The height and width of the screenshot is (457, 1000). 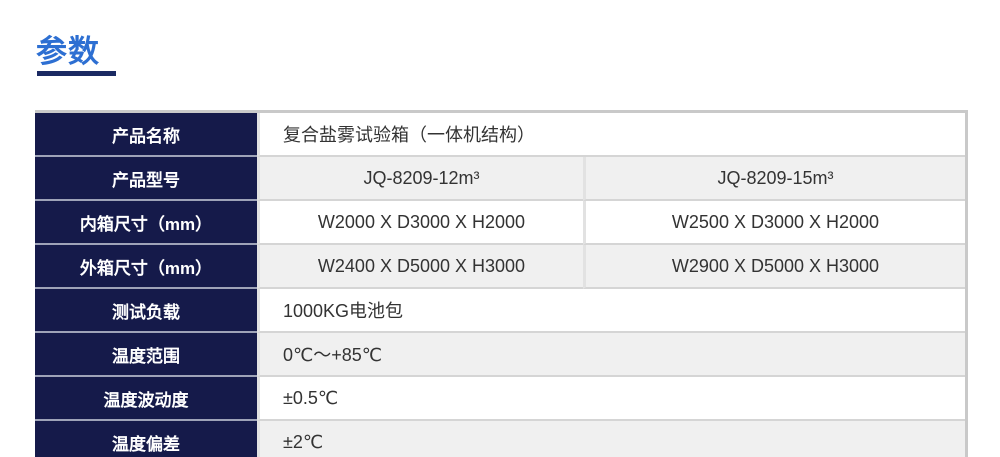 What do you see at coordinates (146, 267) in the screenshot?
I see `row-label: 外箱尺寸（mm）` at bounding box center [146, 267].